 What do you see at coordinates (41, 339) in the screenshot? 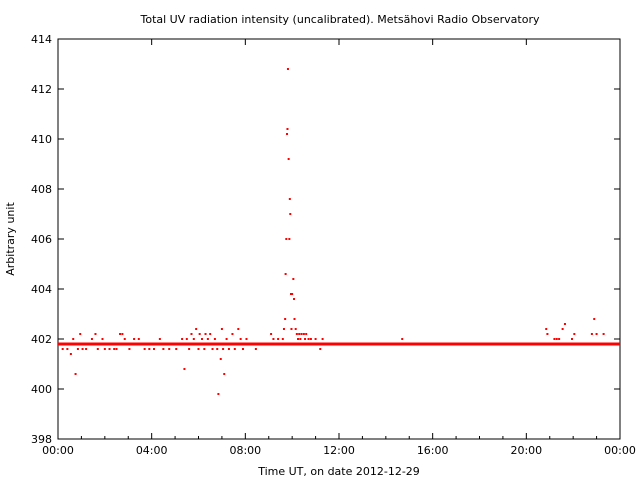
I see `y-tick-label: 402` at bounding box center [41, 339].